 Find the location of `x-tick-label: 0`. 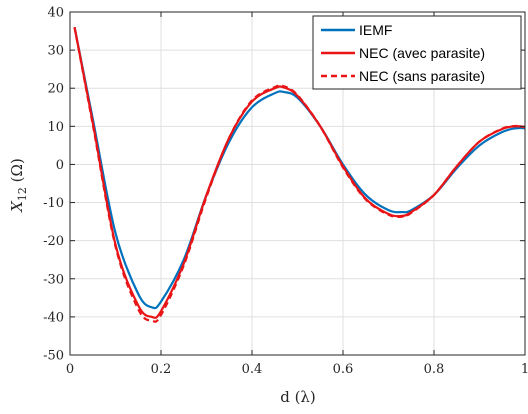

x-tick-label: 0 is located at coordinates (70, 369).